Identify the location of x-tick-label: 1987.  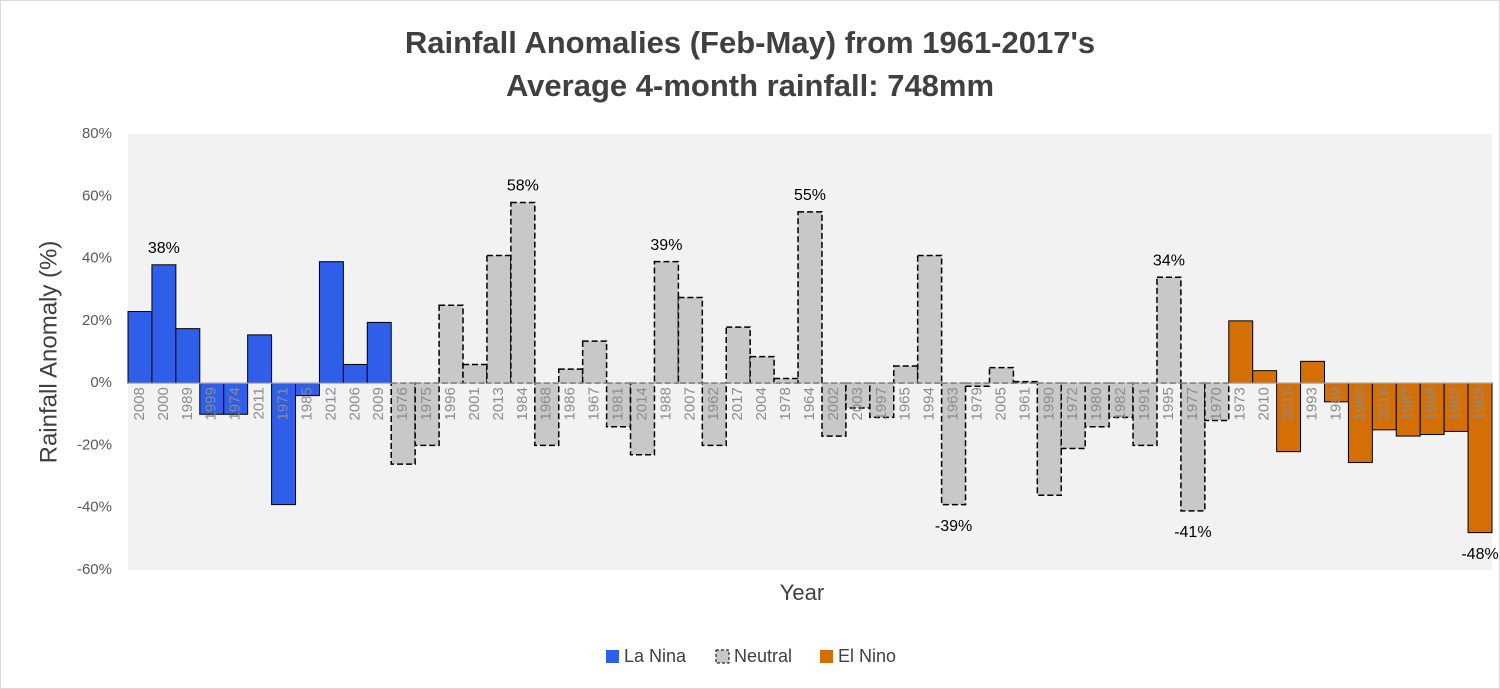
(1407, 403).